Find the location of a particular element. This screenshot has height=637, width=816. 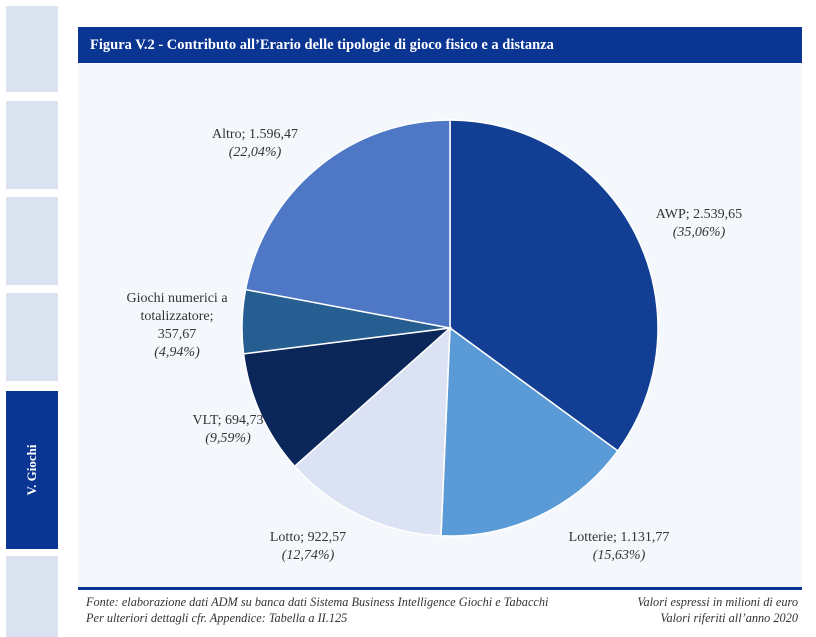

sidebar-tab-label: V. Giochi is located at coordinates (31, 470).